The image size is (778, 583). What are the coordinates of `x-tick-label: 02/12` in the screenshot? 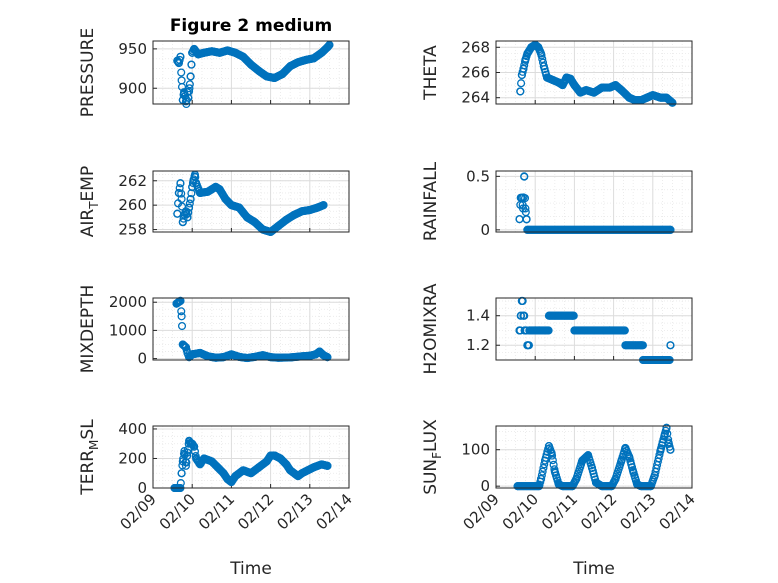 It's located at (598, 511).